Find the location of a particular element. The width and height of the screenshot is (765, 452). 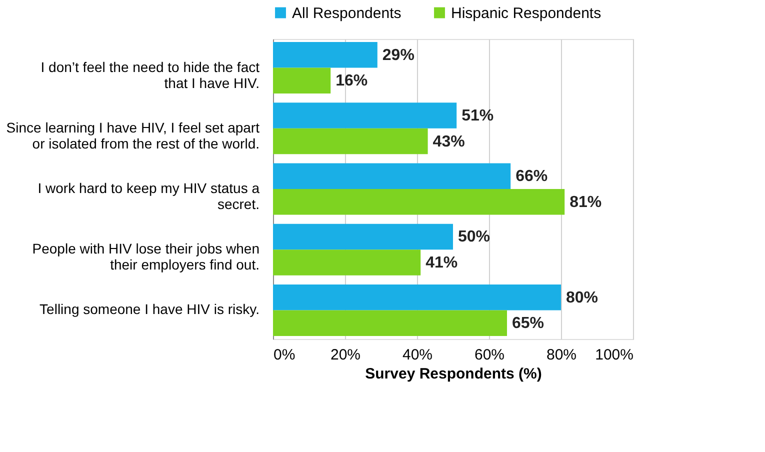

data-label: 66% is located at coordinates (532, 177).